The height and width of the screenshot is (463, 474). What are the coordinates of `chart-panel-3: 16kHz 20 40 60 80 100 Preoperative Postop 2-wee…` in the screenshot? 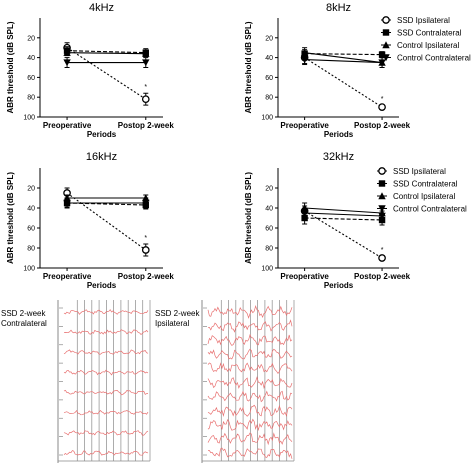 It's located at (90, 220).